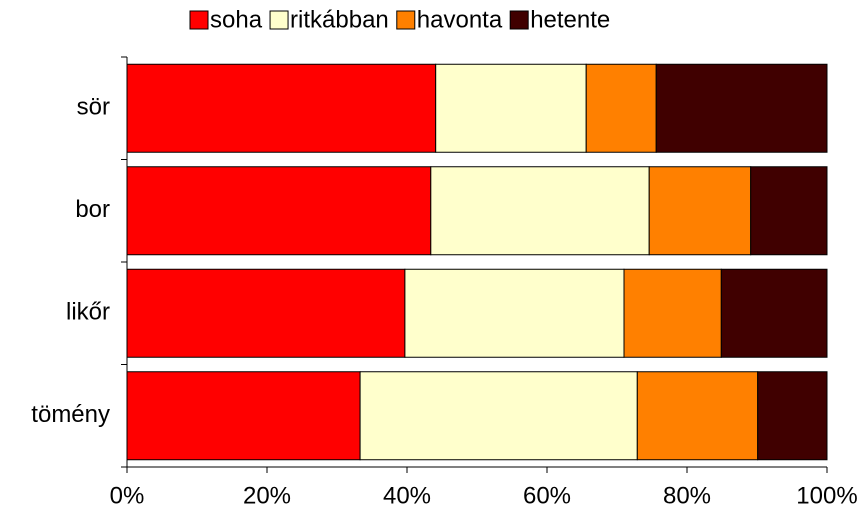  I want to click on x-tick-label: 60%, so click(547, 495).